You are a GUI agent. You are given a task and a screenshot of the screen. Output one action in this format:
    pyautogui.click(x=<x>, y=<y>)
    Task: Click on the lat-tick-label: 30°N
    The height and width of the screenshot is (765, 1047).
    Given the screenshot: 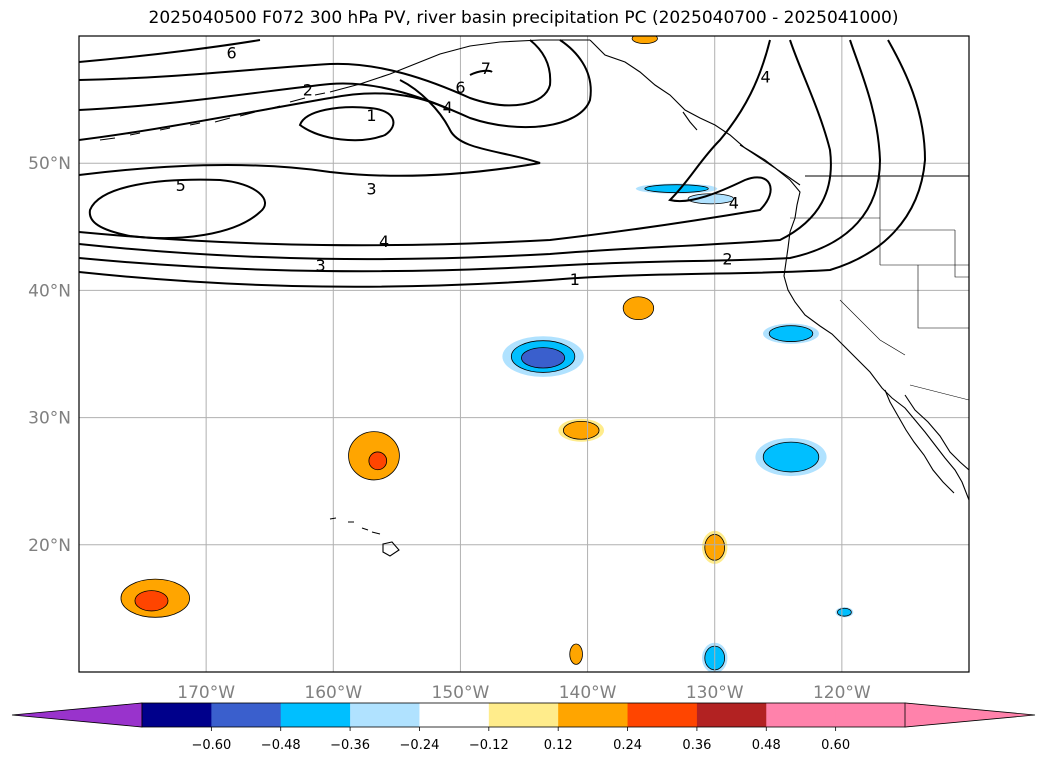 What is the action you would take?
    pyautogui.click(x=49, y=419)
    